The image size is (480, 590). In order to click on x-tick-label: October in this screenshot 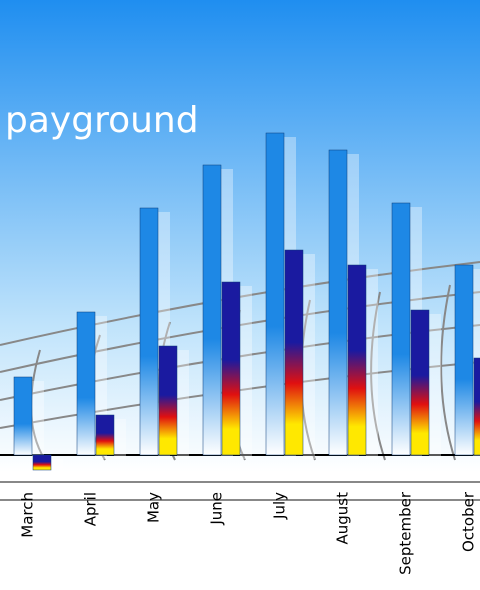, I will do `click(469, 521)`.